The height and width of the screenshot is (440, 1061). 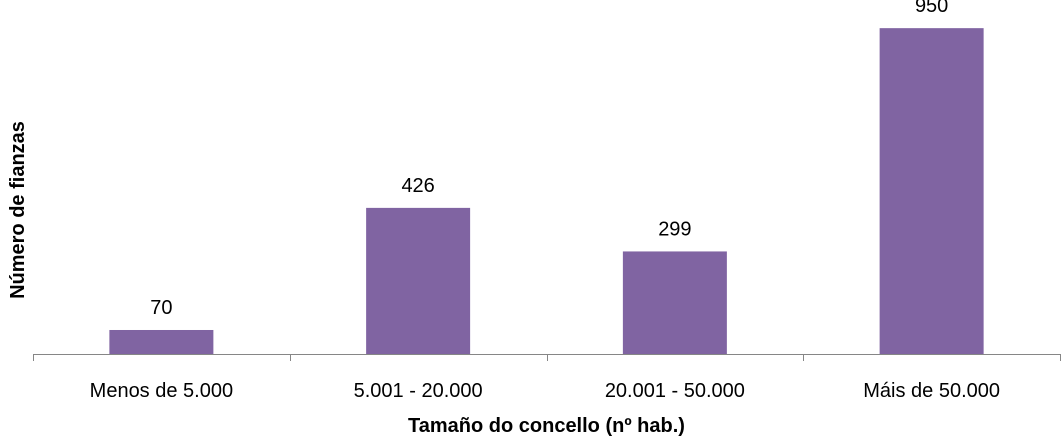 What do you see at coordinates (931, 391) in the screenshot?
I see `x-tick-label: Máis de 50.000` at bounding box center [931, 391].